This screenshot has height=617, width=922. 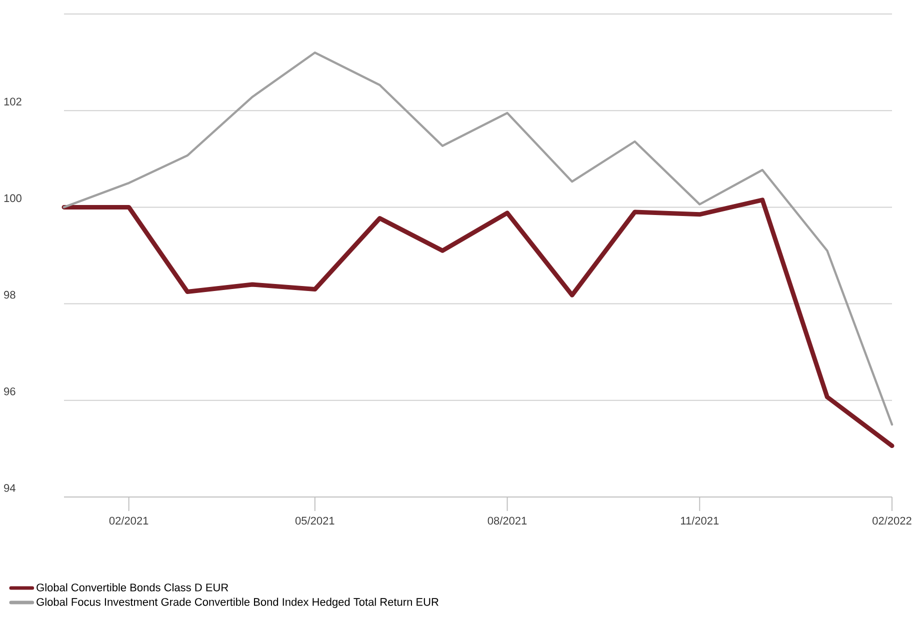 What do you see at coordinates (10, 294) in the screenshot?
I see `y-tick-label: 98` at bounding box center [10, 294].